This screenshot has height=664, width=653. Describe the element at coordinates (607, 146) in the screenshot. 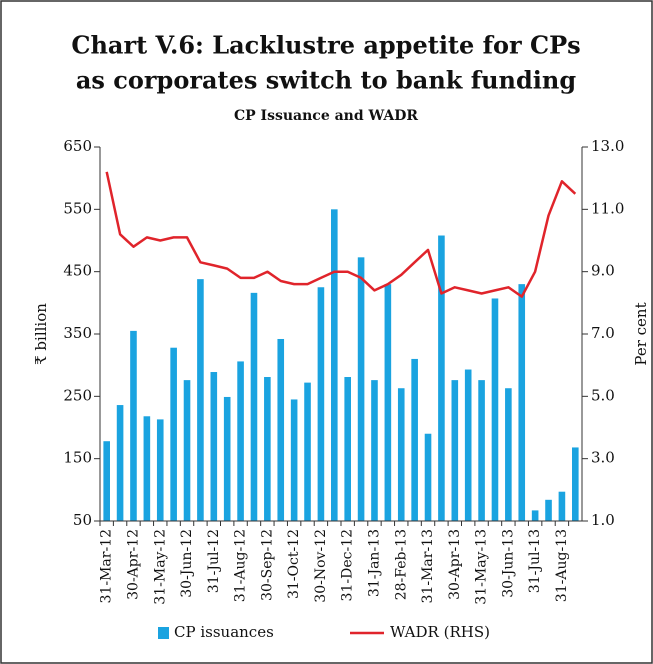

I see `y2-tick-label: 13.0` at that location.